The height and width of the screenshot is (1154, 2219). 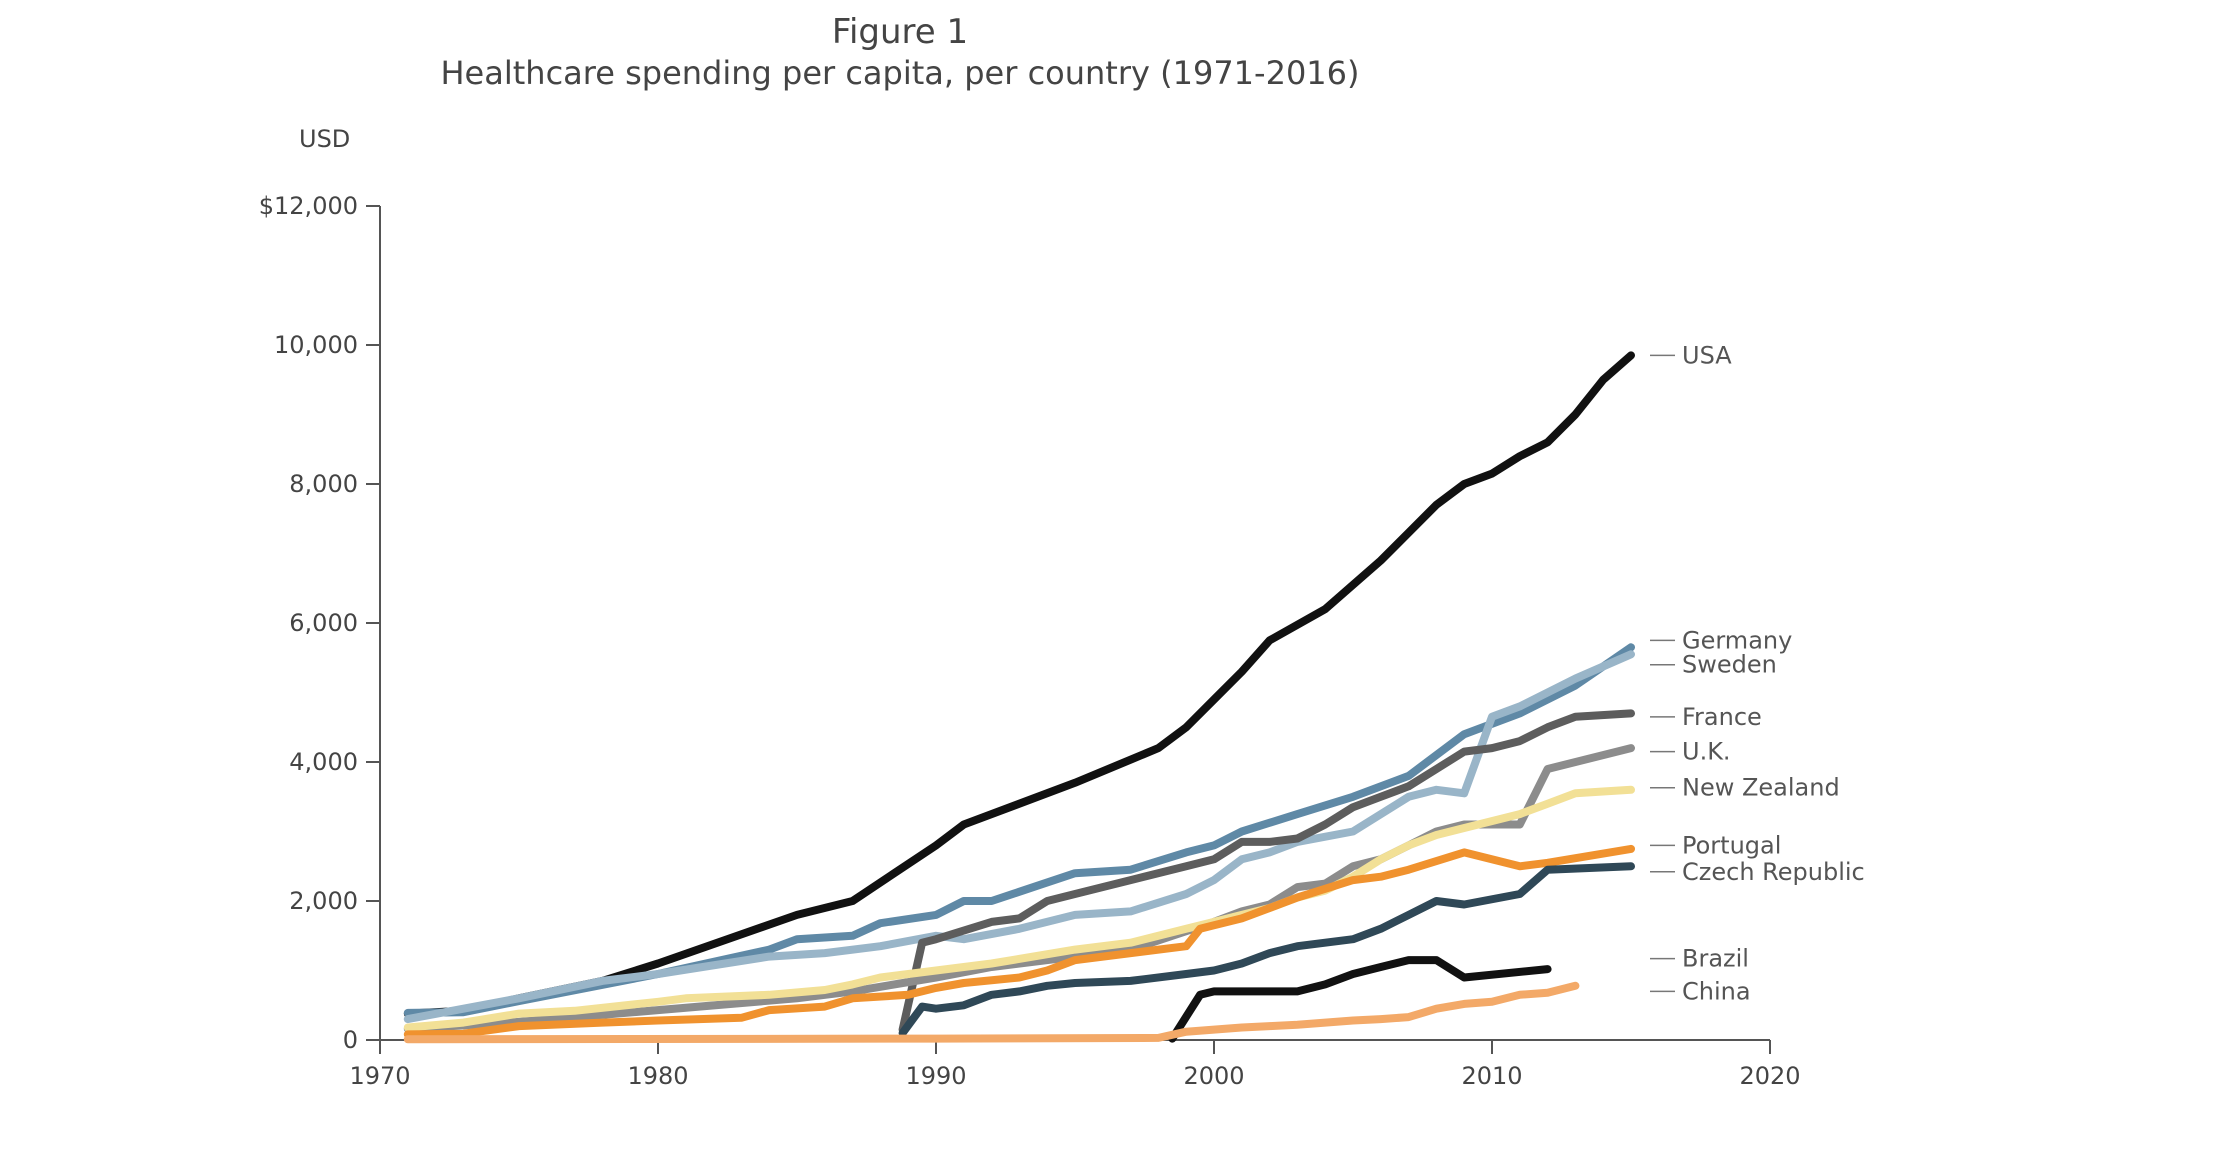 I want to click on figure-label: Figure 1, so click(x=900, y=32).